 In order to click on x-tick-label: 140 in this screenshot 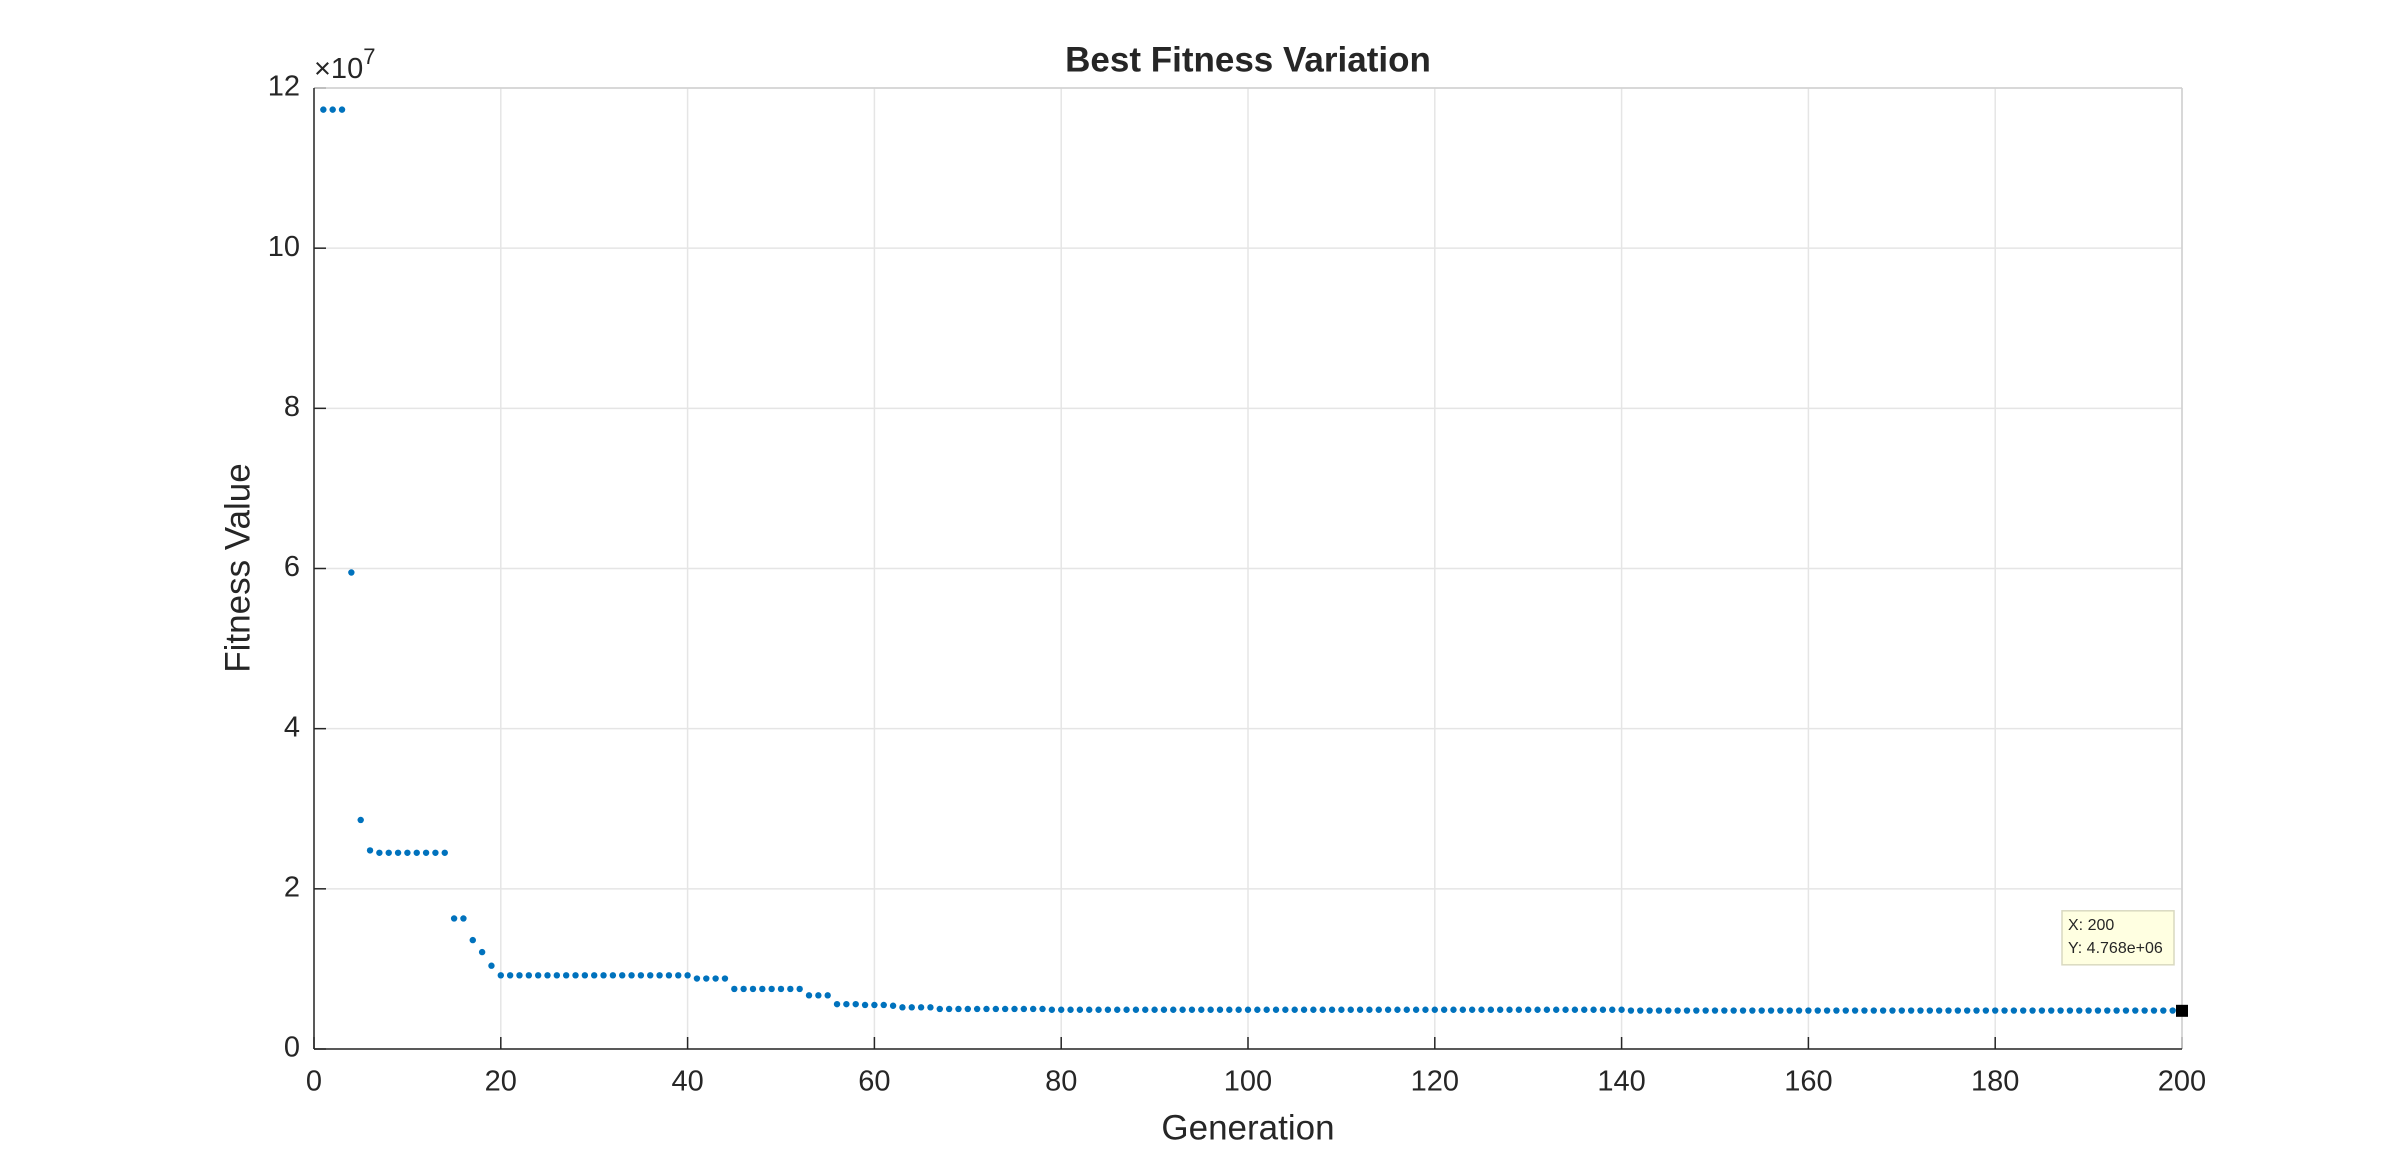, I will do `click(1621, 1082)`.